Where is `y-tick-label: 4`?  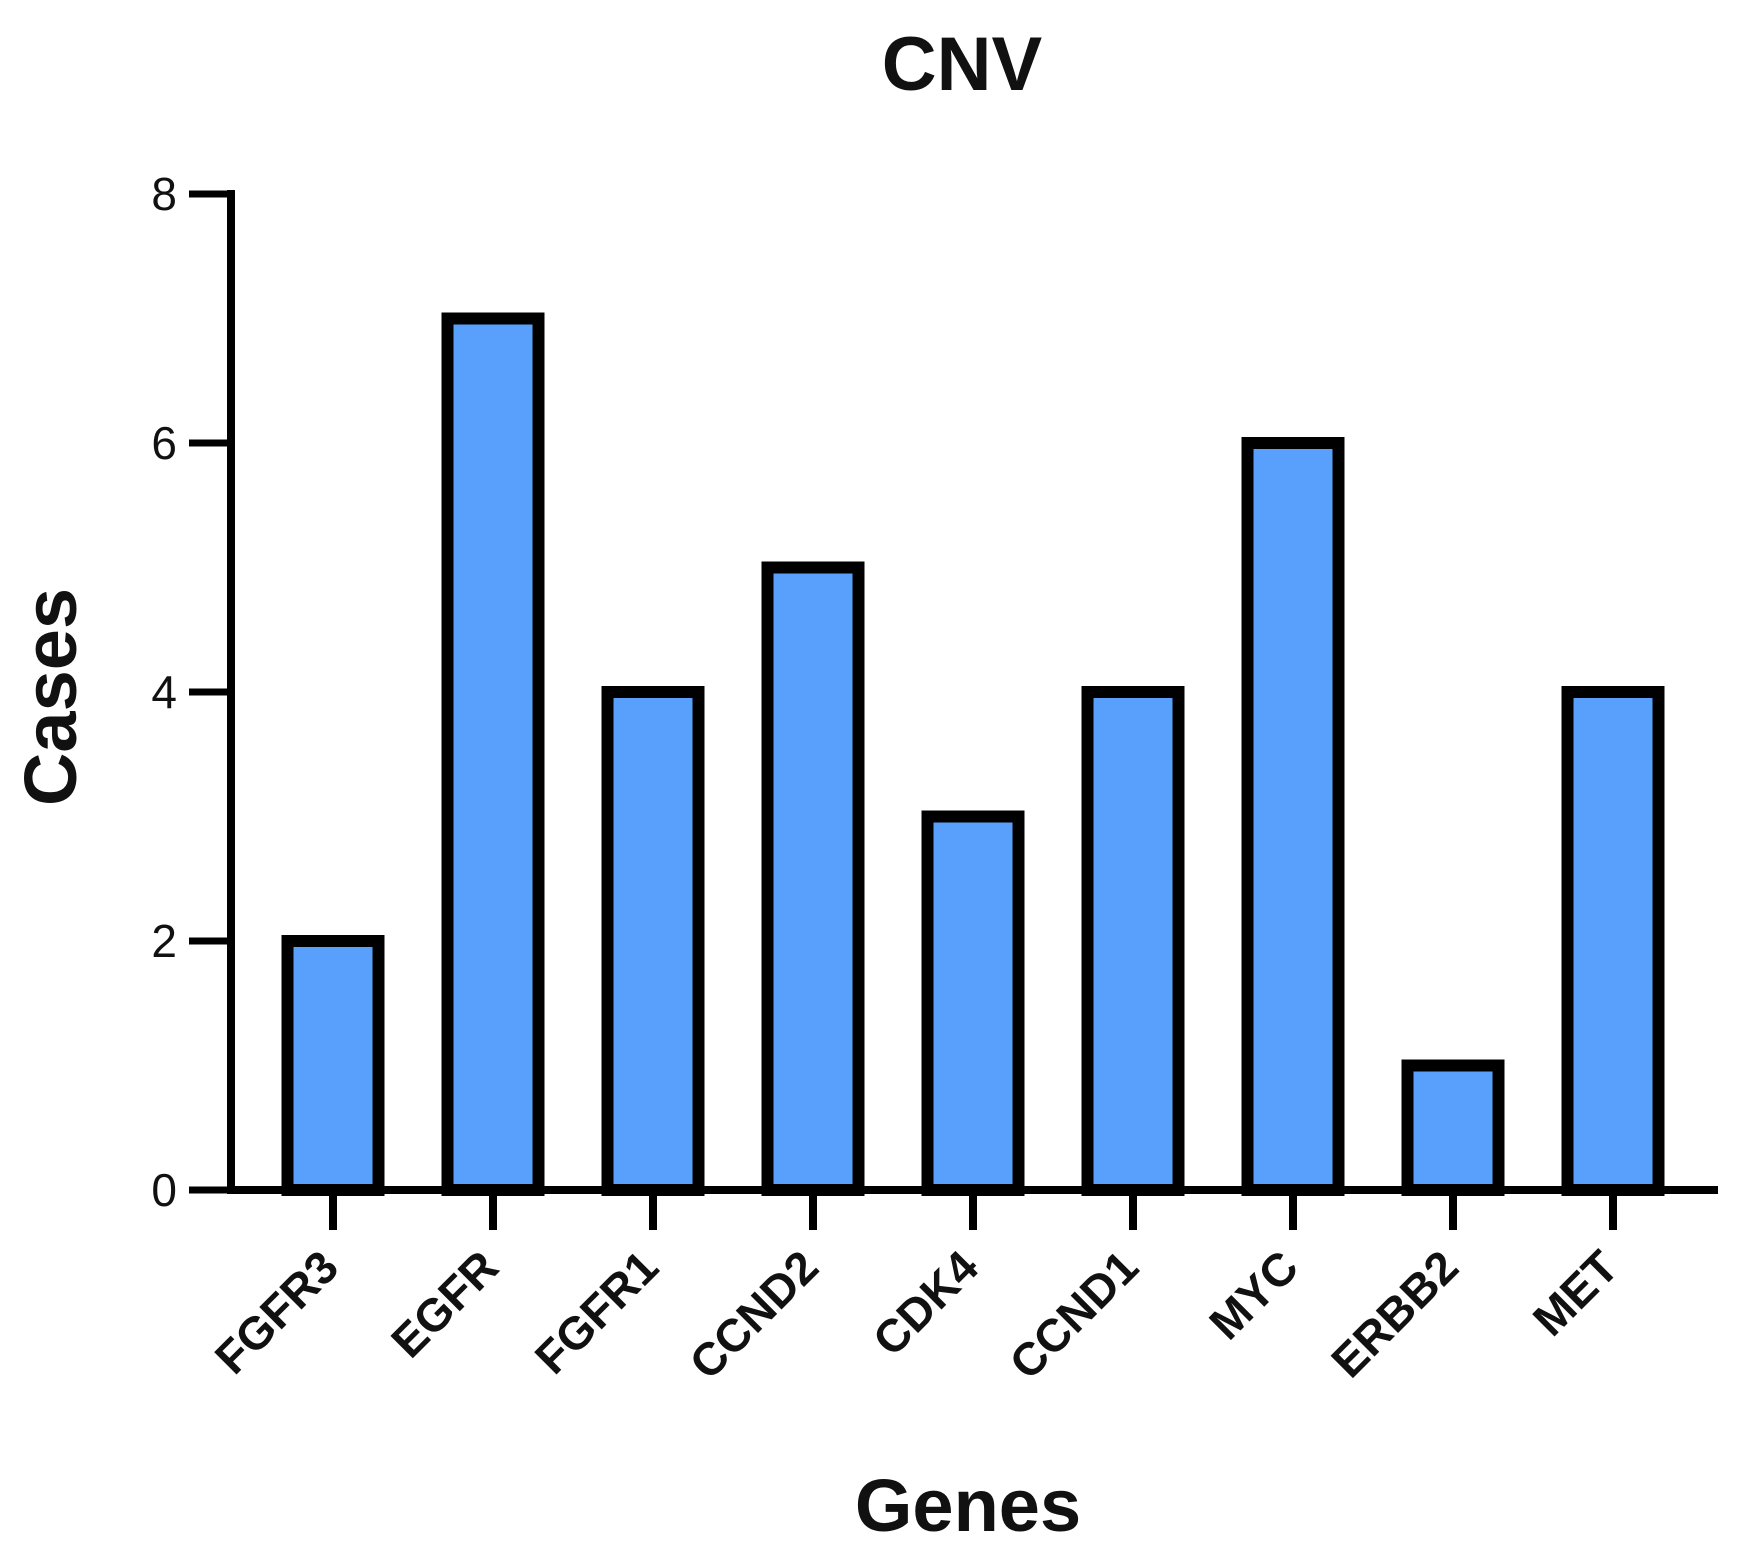
y-tick-label: 4 is located at coordinates (164, 692).